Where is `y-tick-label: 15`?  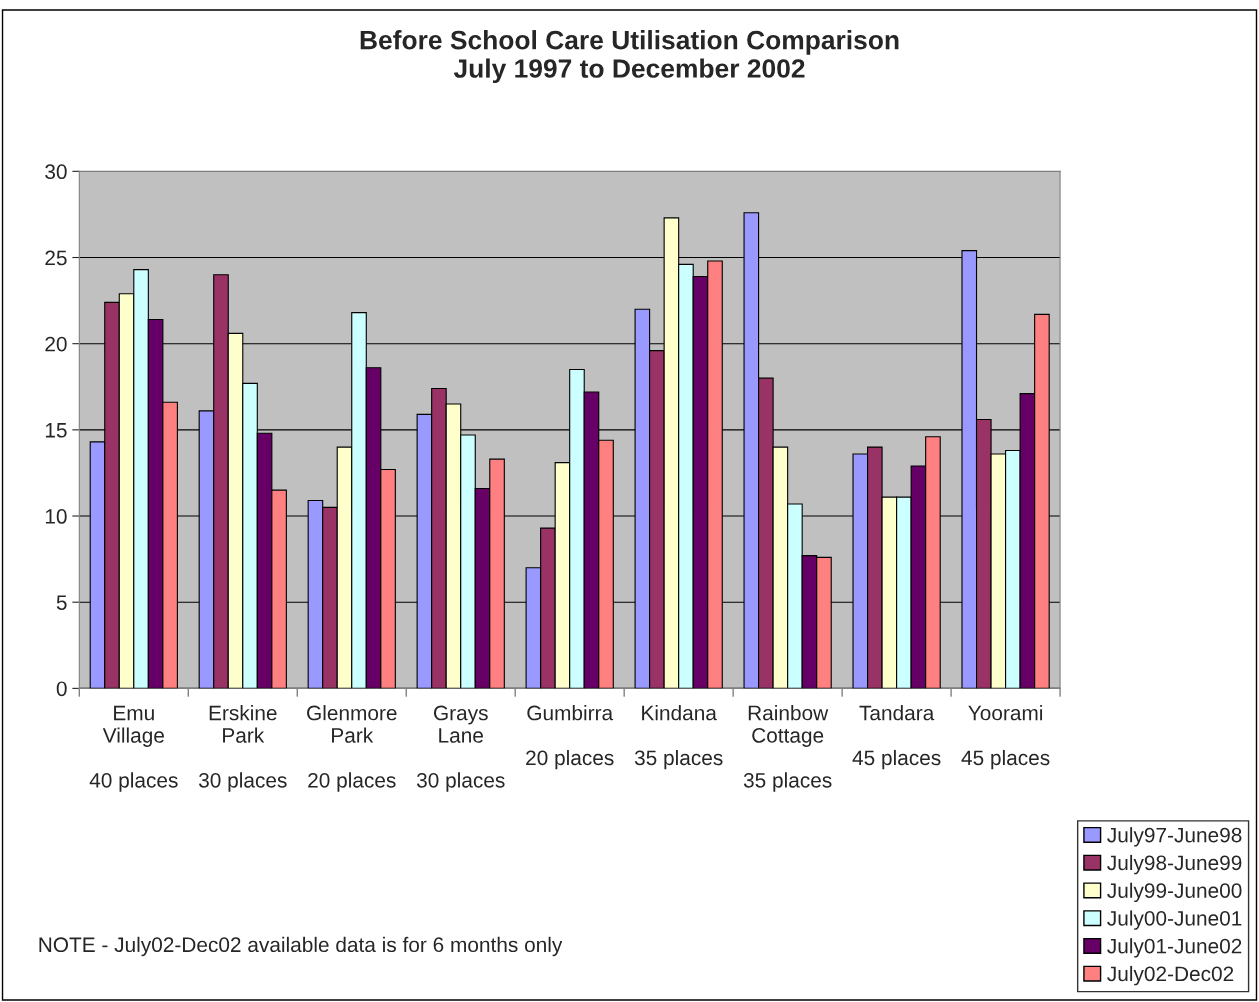 y-tick-label: 15 is located at coordinates (56, 430).